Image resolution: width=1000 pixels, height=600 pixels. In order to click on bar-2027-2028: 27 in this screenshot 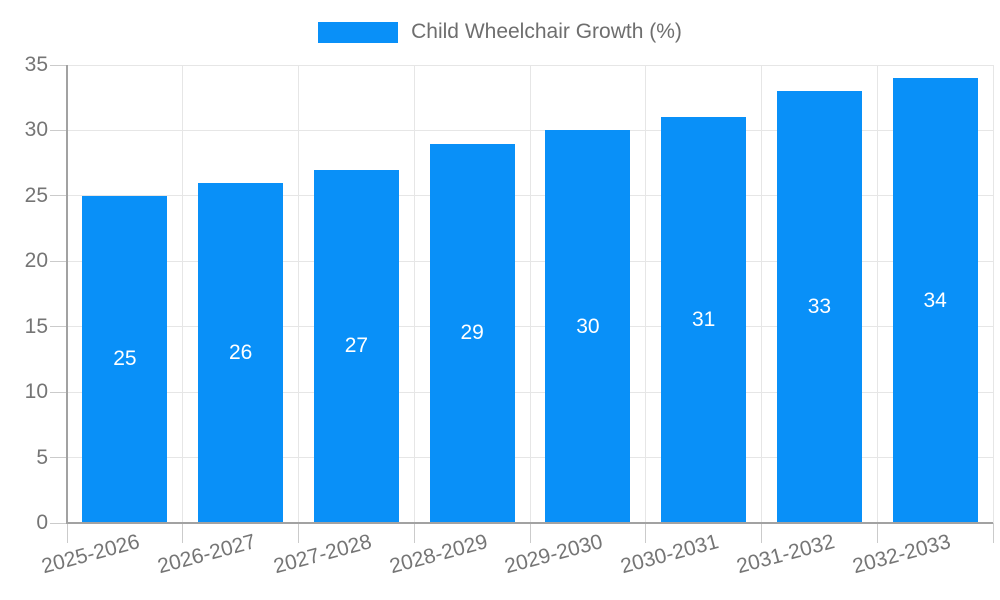, I will do `click(356, 346)`.